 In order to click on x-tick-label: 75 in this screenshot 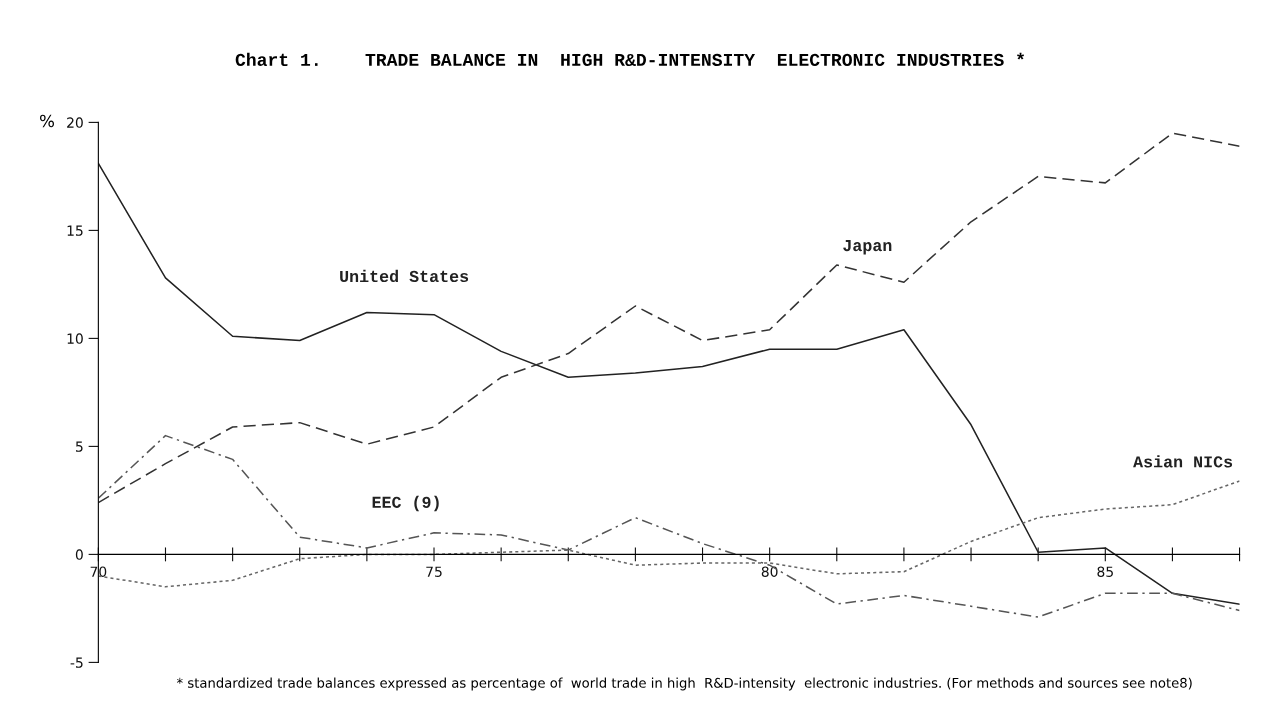, I will do `click(434, 571)`.